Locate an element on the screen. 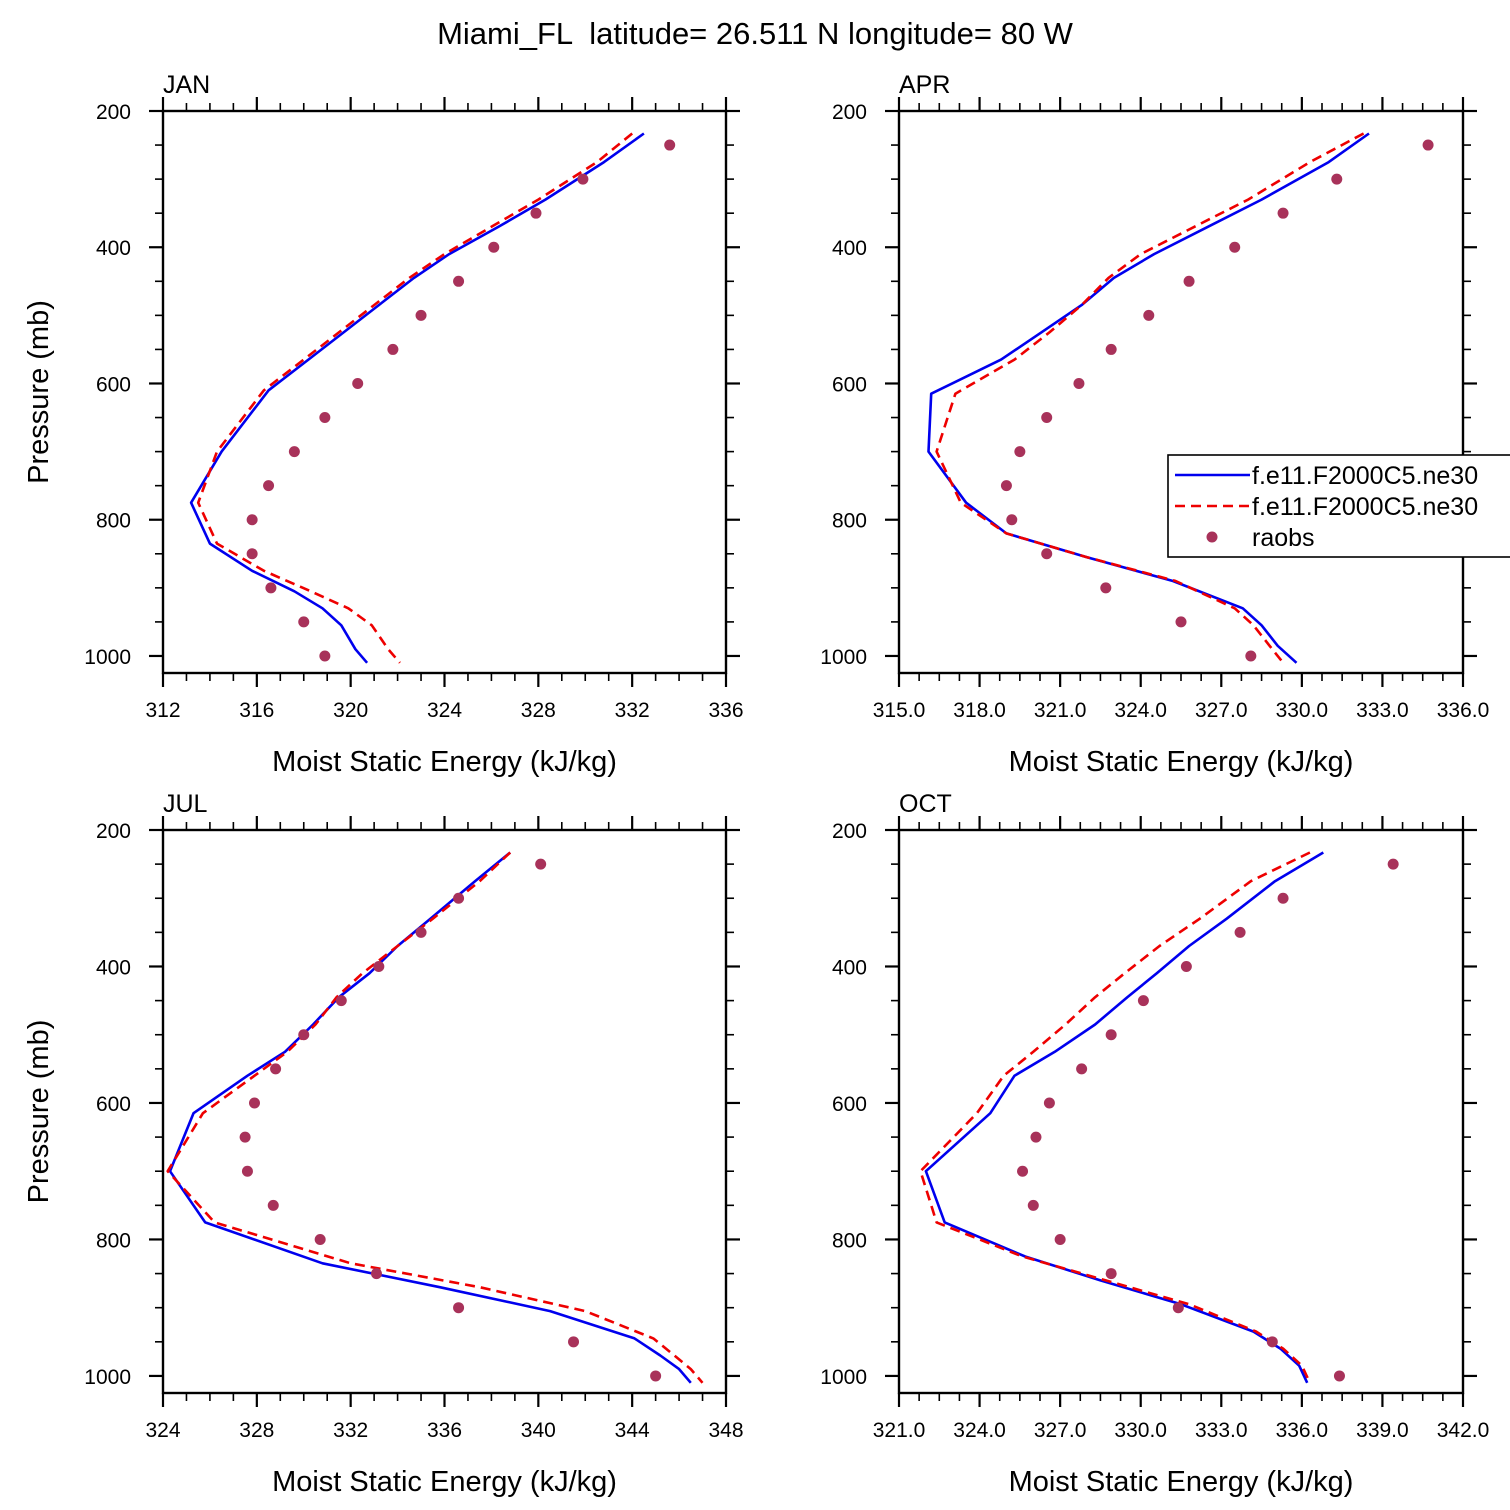 The width and height of the screenshot is (1510, 1510). x-tick-label: 340 is located at coordinates (538, 1430).